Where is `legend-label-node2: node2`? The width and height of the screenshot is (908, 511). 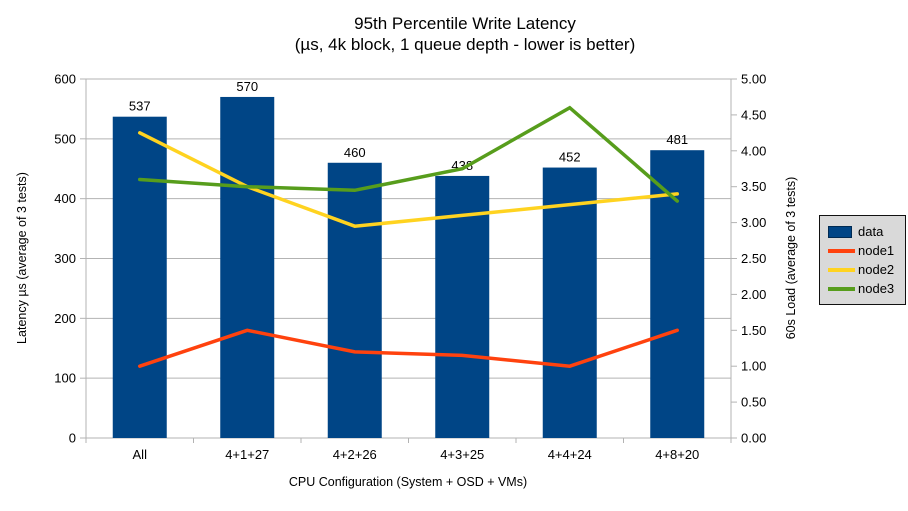 legend-label-node2: node2 is located at coordinates (876, 269).